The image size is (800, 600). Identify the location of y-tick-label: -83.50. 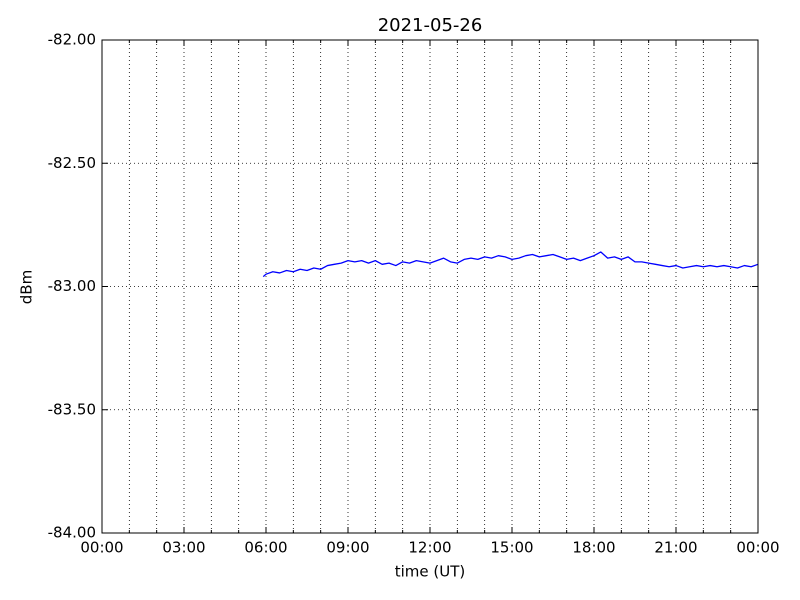
(72, 409).